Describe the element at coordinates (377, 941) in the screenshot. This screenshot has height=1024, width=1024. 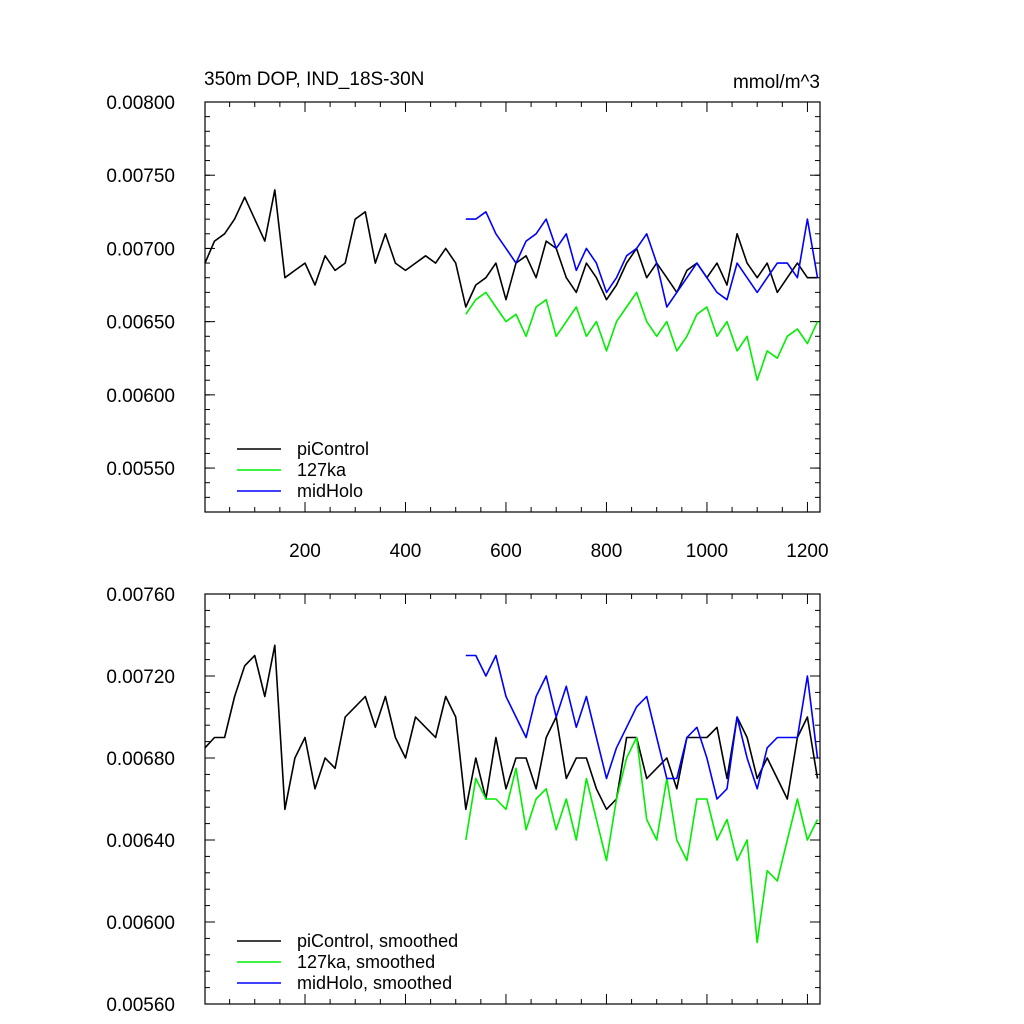
I see `legend-label: piControl, smoothed` at that location.